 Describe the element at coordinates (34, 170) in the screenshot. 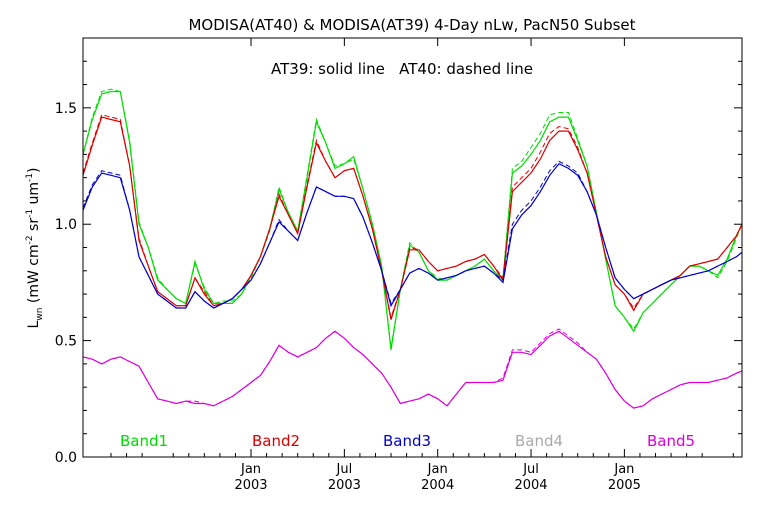

I see `y-label-suffix: )` at that location.